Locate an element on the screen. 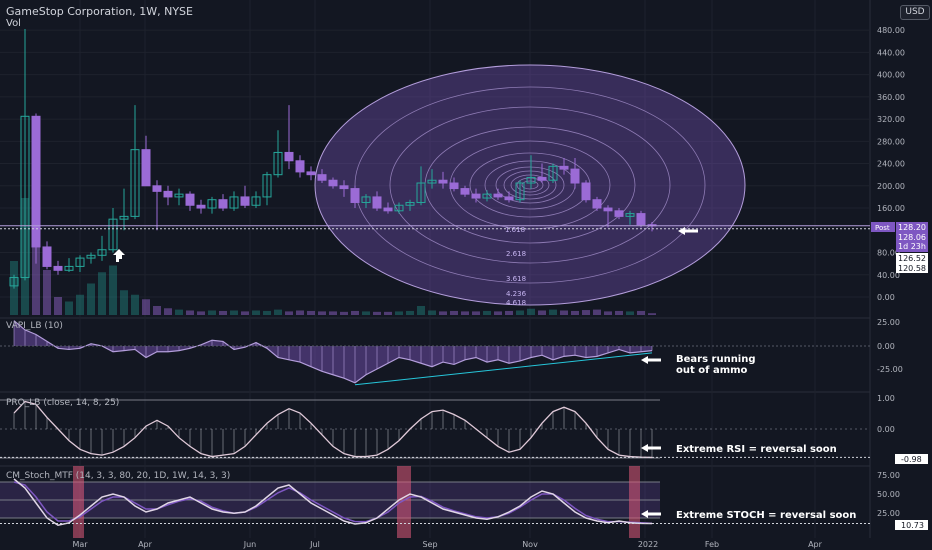 The width and height of the screenshot is (932, 550). time-tick-label: Jul is located at coordinates (314, 544).